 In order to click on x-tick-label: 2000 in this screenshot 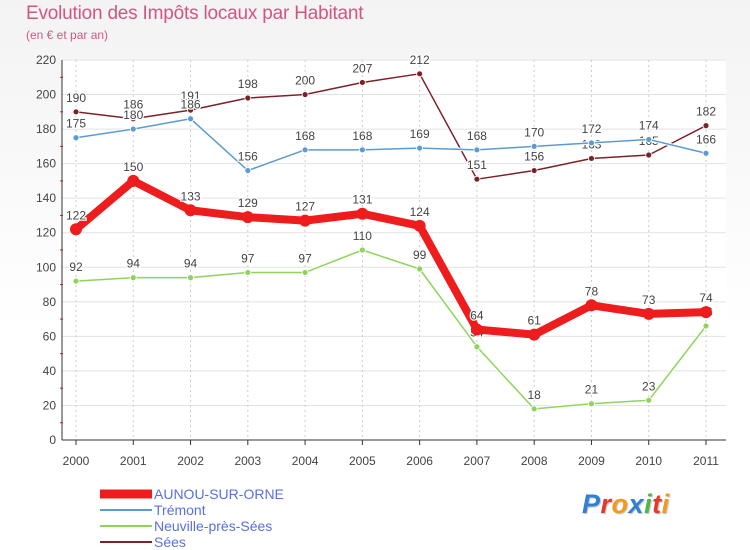, I will do `click(76, 461)`.